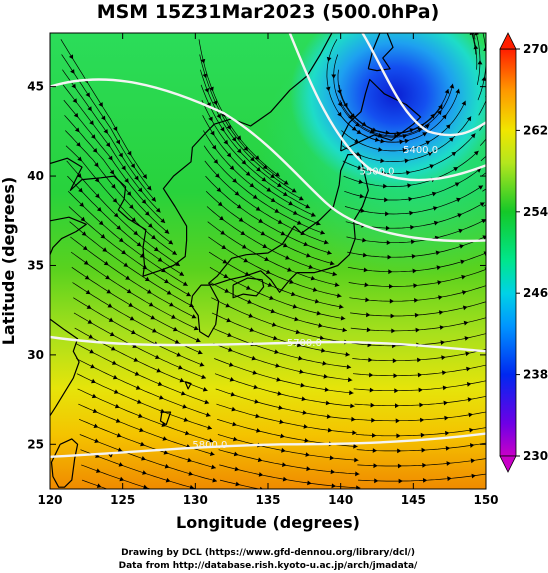 This screenshot has height=573, width=548. Describe the element at coordinates (35, 444) in the screenshot. I see `y-tick-label: 25` at that location.